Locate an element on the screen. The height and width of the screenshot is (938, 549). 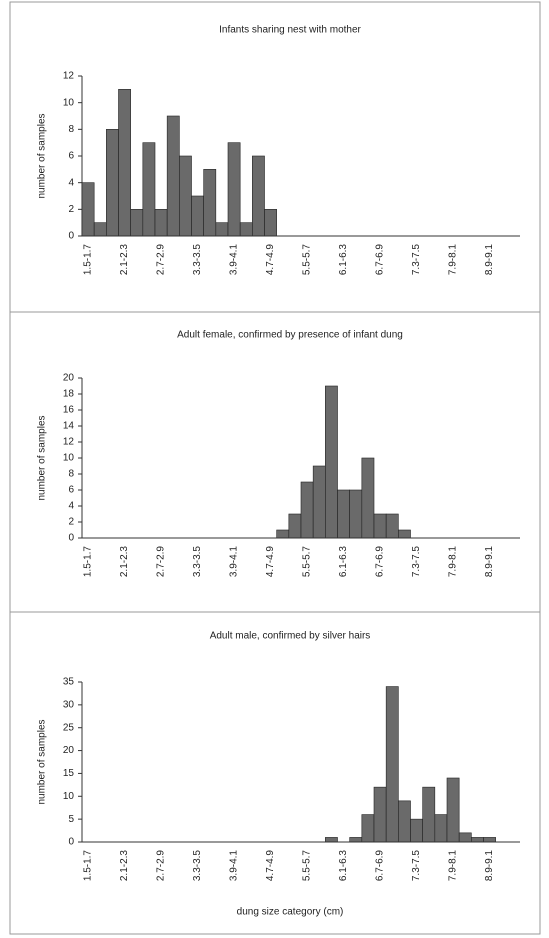
y-tick-label: 5 is located at coordinates (71, 819).